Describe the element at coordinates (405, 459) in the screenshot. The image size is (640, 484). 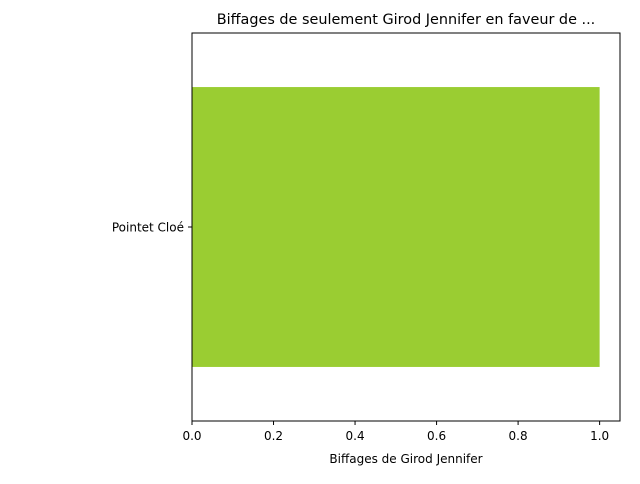
I see `x-axis-label: Biffages de Girod Jennifer` at that location.